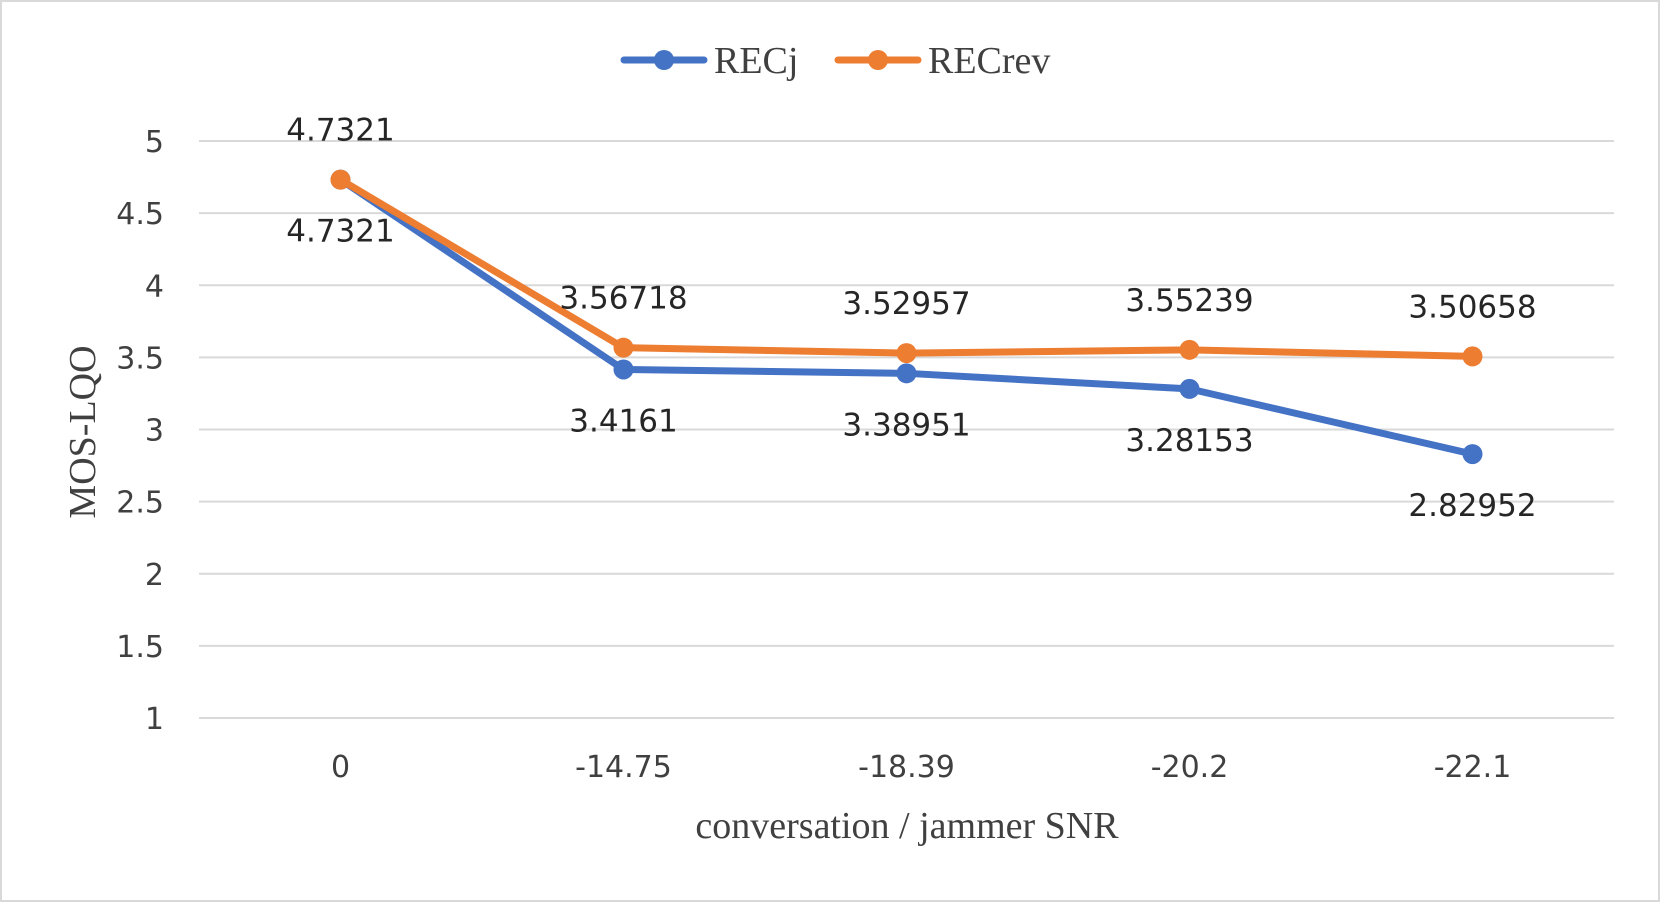 The width and height of the screenshot is (1660, 904). I want to click on legend-item-recrev: RECrev, so click(942, 61).